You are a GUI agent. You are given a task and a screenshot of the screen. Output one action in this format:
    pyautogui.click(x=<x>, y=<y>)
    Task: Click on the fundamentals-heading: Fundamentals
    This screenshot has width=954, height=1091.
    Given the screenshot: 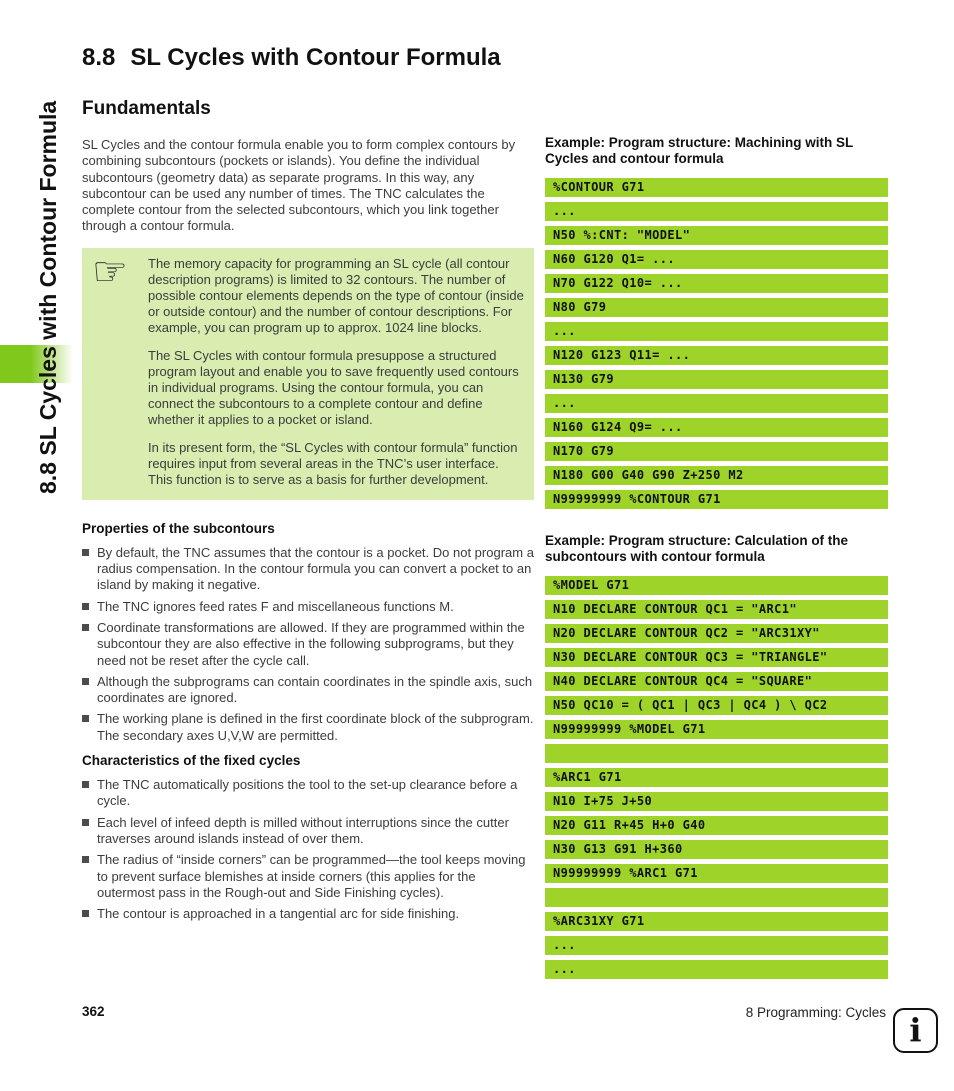 What is the action you would take?
    pyautogui.click(x=146, y=108)
    